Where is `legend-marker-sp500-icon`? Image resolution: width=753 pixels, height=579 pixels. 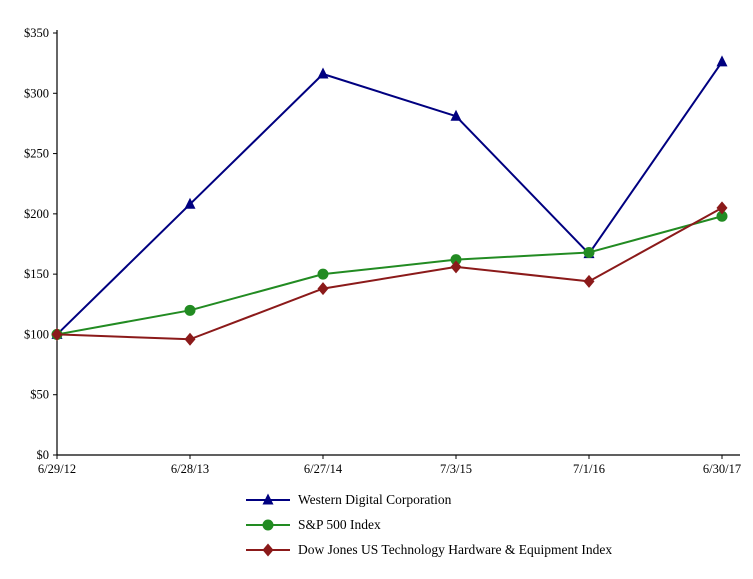 legend-marker-sp500-icon is located at coordinates (268, 525).